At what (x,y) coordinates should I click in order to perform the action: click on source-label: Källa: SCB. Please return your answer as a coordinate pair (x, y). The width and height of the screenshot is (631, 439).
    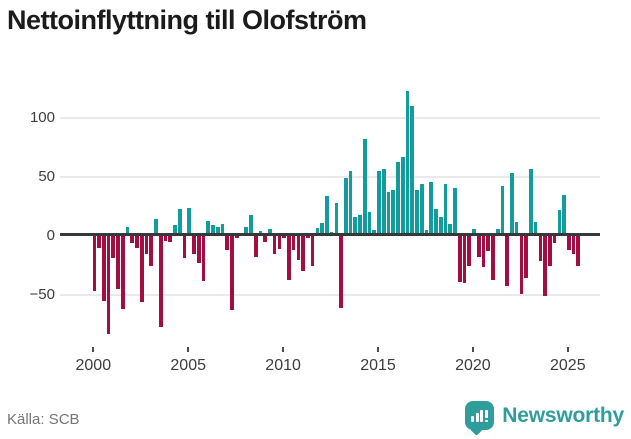
    Looking at the image, I should click on (43, 419).